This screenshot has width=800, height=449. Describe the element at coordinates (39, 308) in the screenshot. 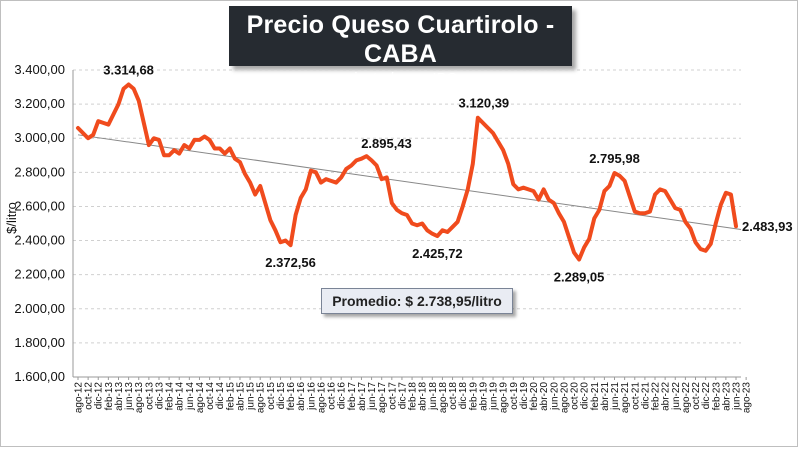

I see `y-tick-label: 2.000,00` at that location.